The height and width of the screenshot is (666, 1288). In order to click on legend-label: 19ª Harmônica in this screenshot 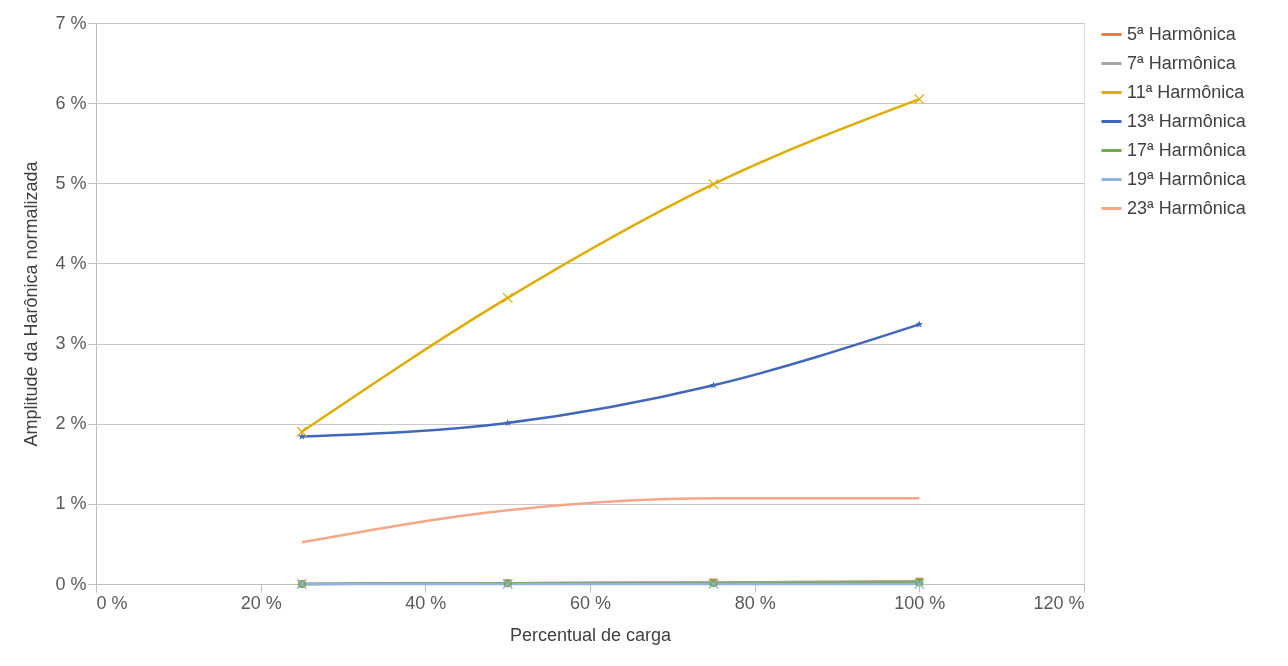, I will do `click(1187, 178)`.